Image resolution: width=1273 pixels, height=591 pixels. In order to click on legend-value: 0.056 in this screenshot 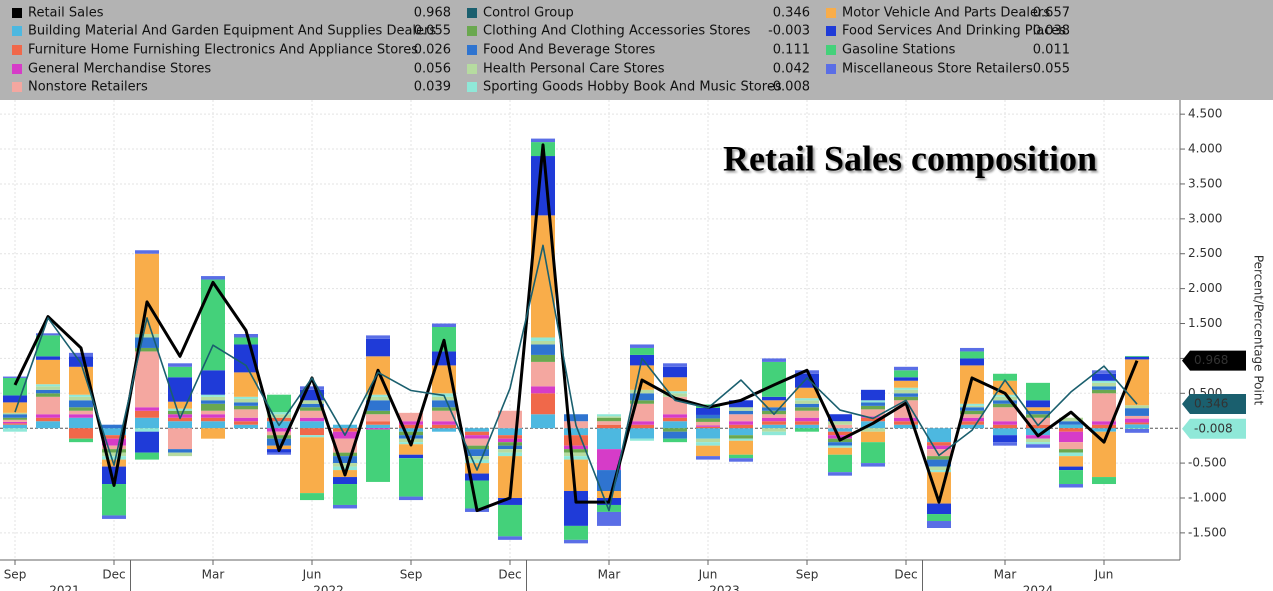, I will do `click(432, 69)`.